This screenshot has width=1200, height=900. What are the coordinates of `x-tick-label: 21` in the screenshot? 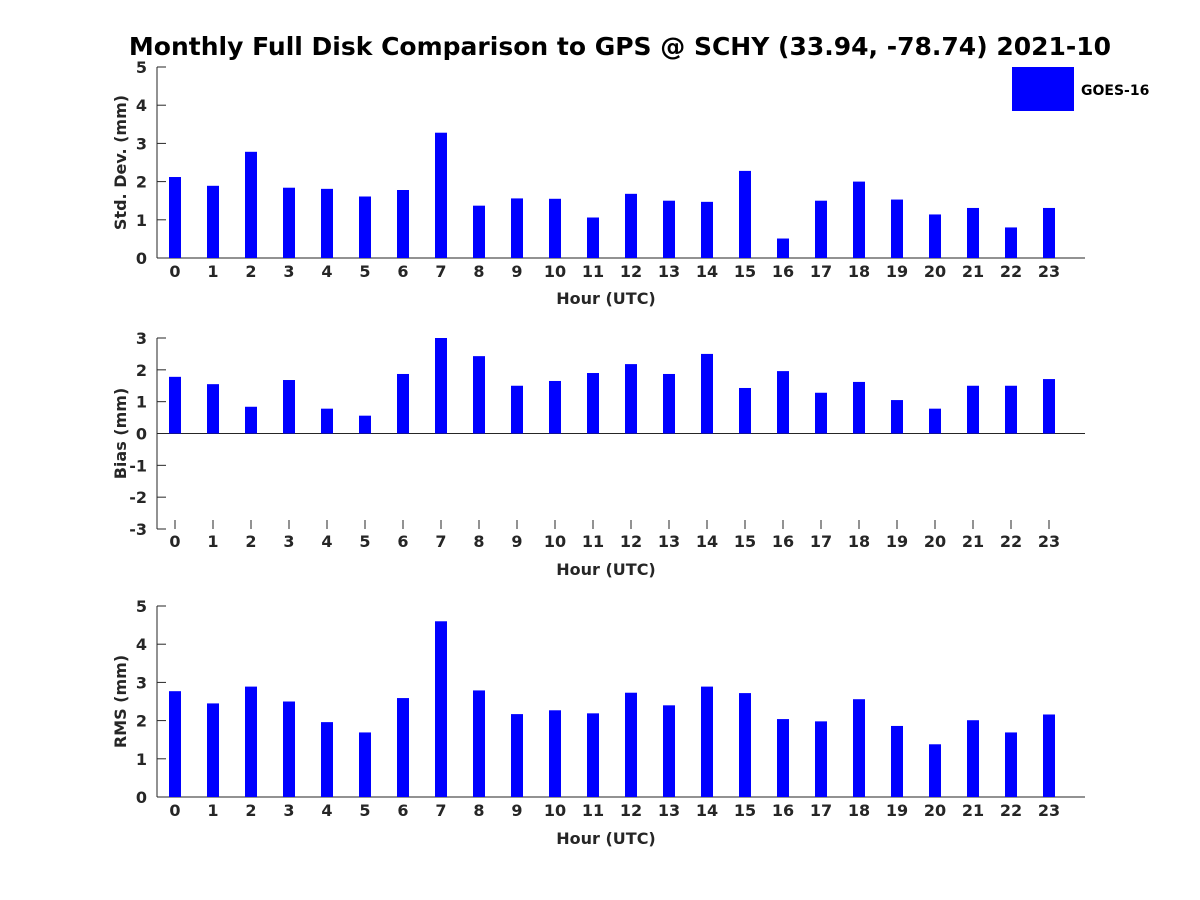 It's located at (973, 810).